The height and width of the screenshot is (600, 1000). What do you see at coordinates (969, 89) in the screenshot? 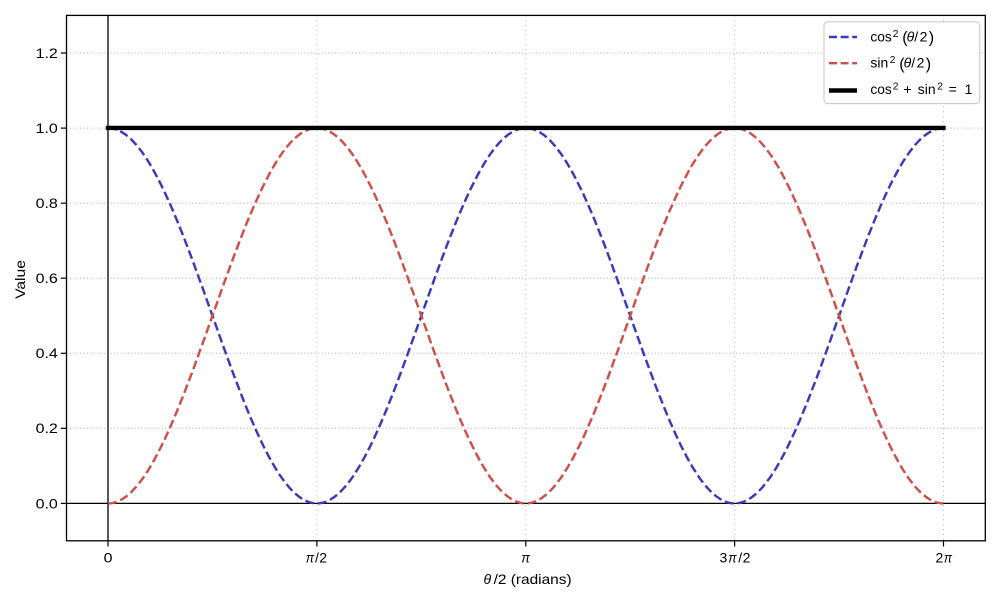
I see `svg-text: 1` at bounding box center [969, 89].